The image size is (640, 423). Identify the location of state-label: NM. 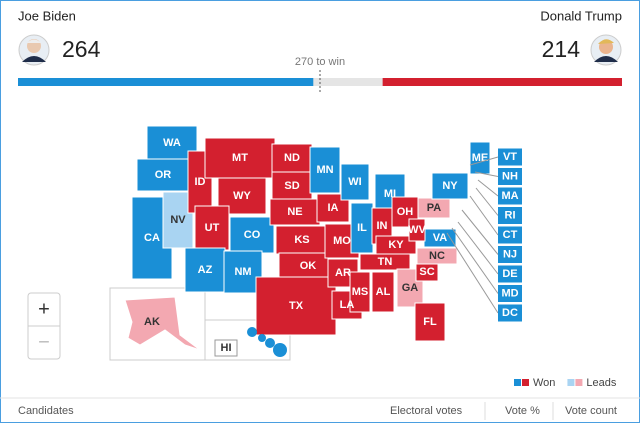
(242, 272).